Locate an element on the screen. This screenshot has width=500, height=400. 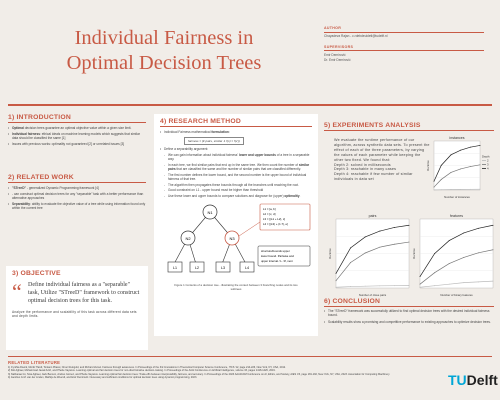
tree-leaf: L1 is located at coordinates (175, 267).